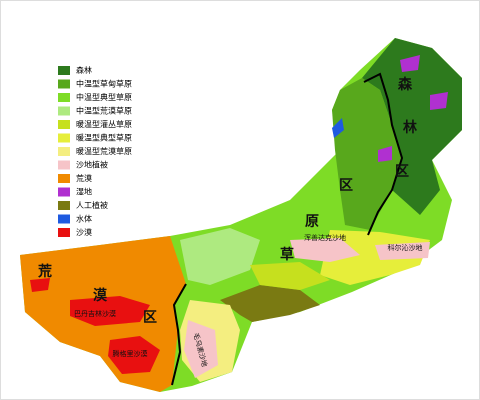  I want to click on place-name: 浑善达克沙地, so click(325, 237).